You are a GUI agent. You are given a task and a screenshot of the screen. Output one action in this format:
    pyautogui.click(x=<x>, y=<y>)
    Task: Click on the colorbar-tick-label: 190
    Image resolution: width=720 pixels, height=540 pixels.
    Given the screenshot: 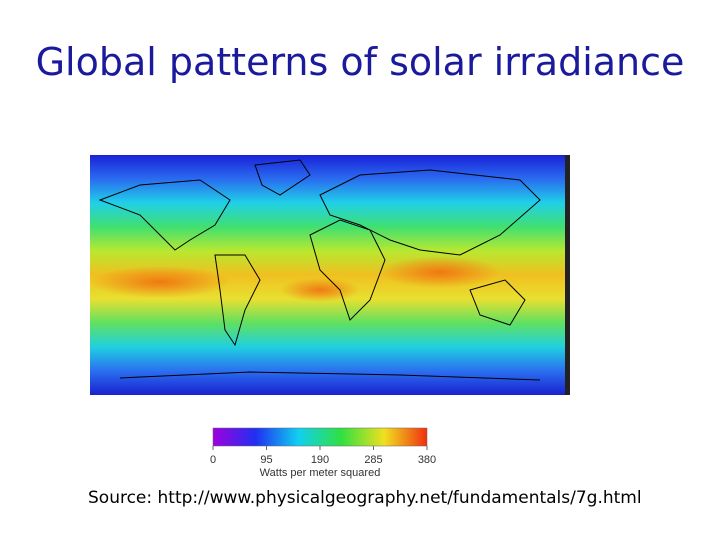 What is the action you would take?
    pyautogui.click(x=320, y=460)
    